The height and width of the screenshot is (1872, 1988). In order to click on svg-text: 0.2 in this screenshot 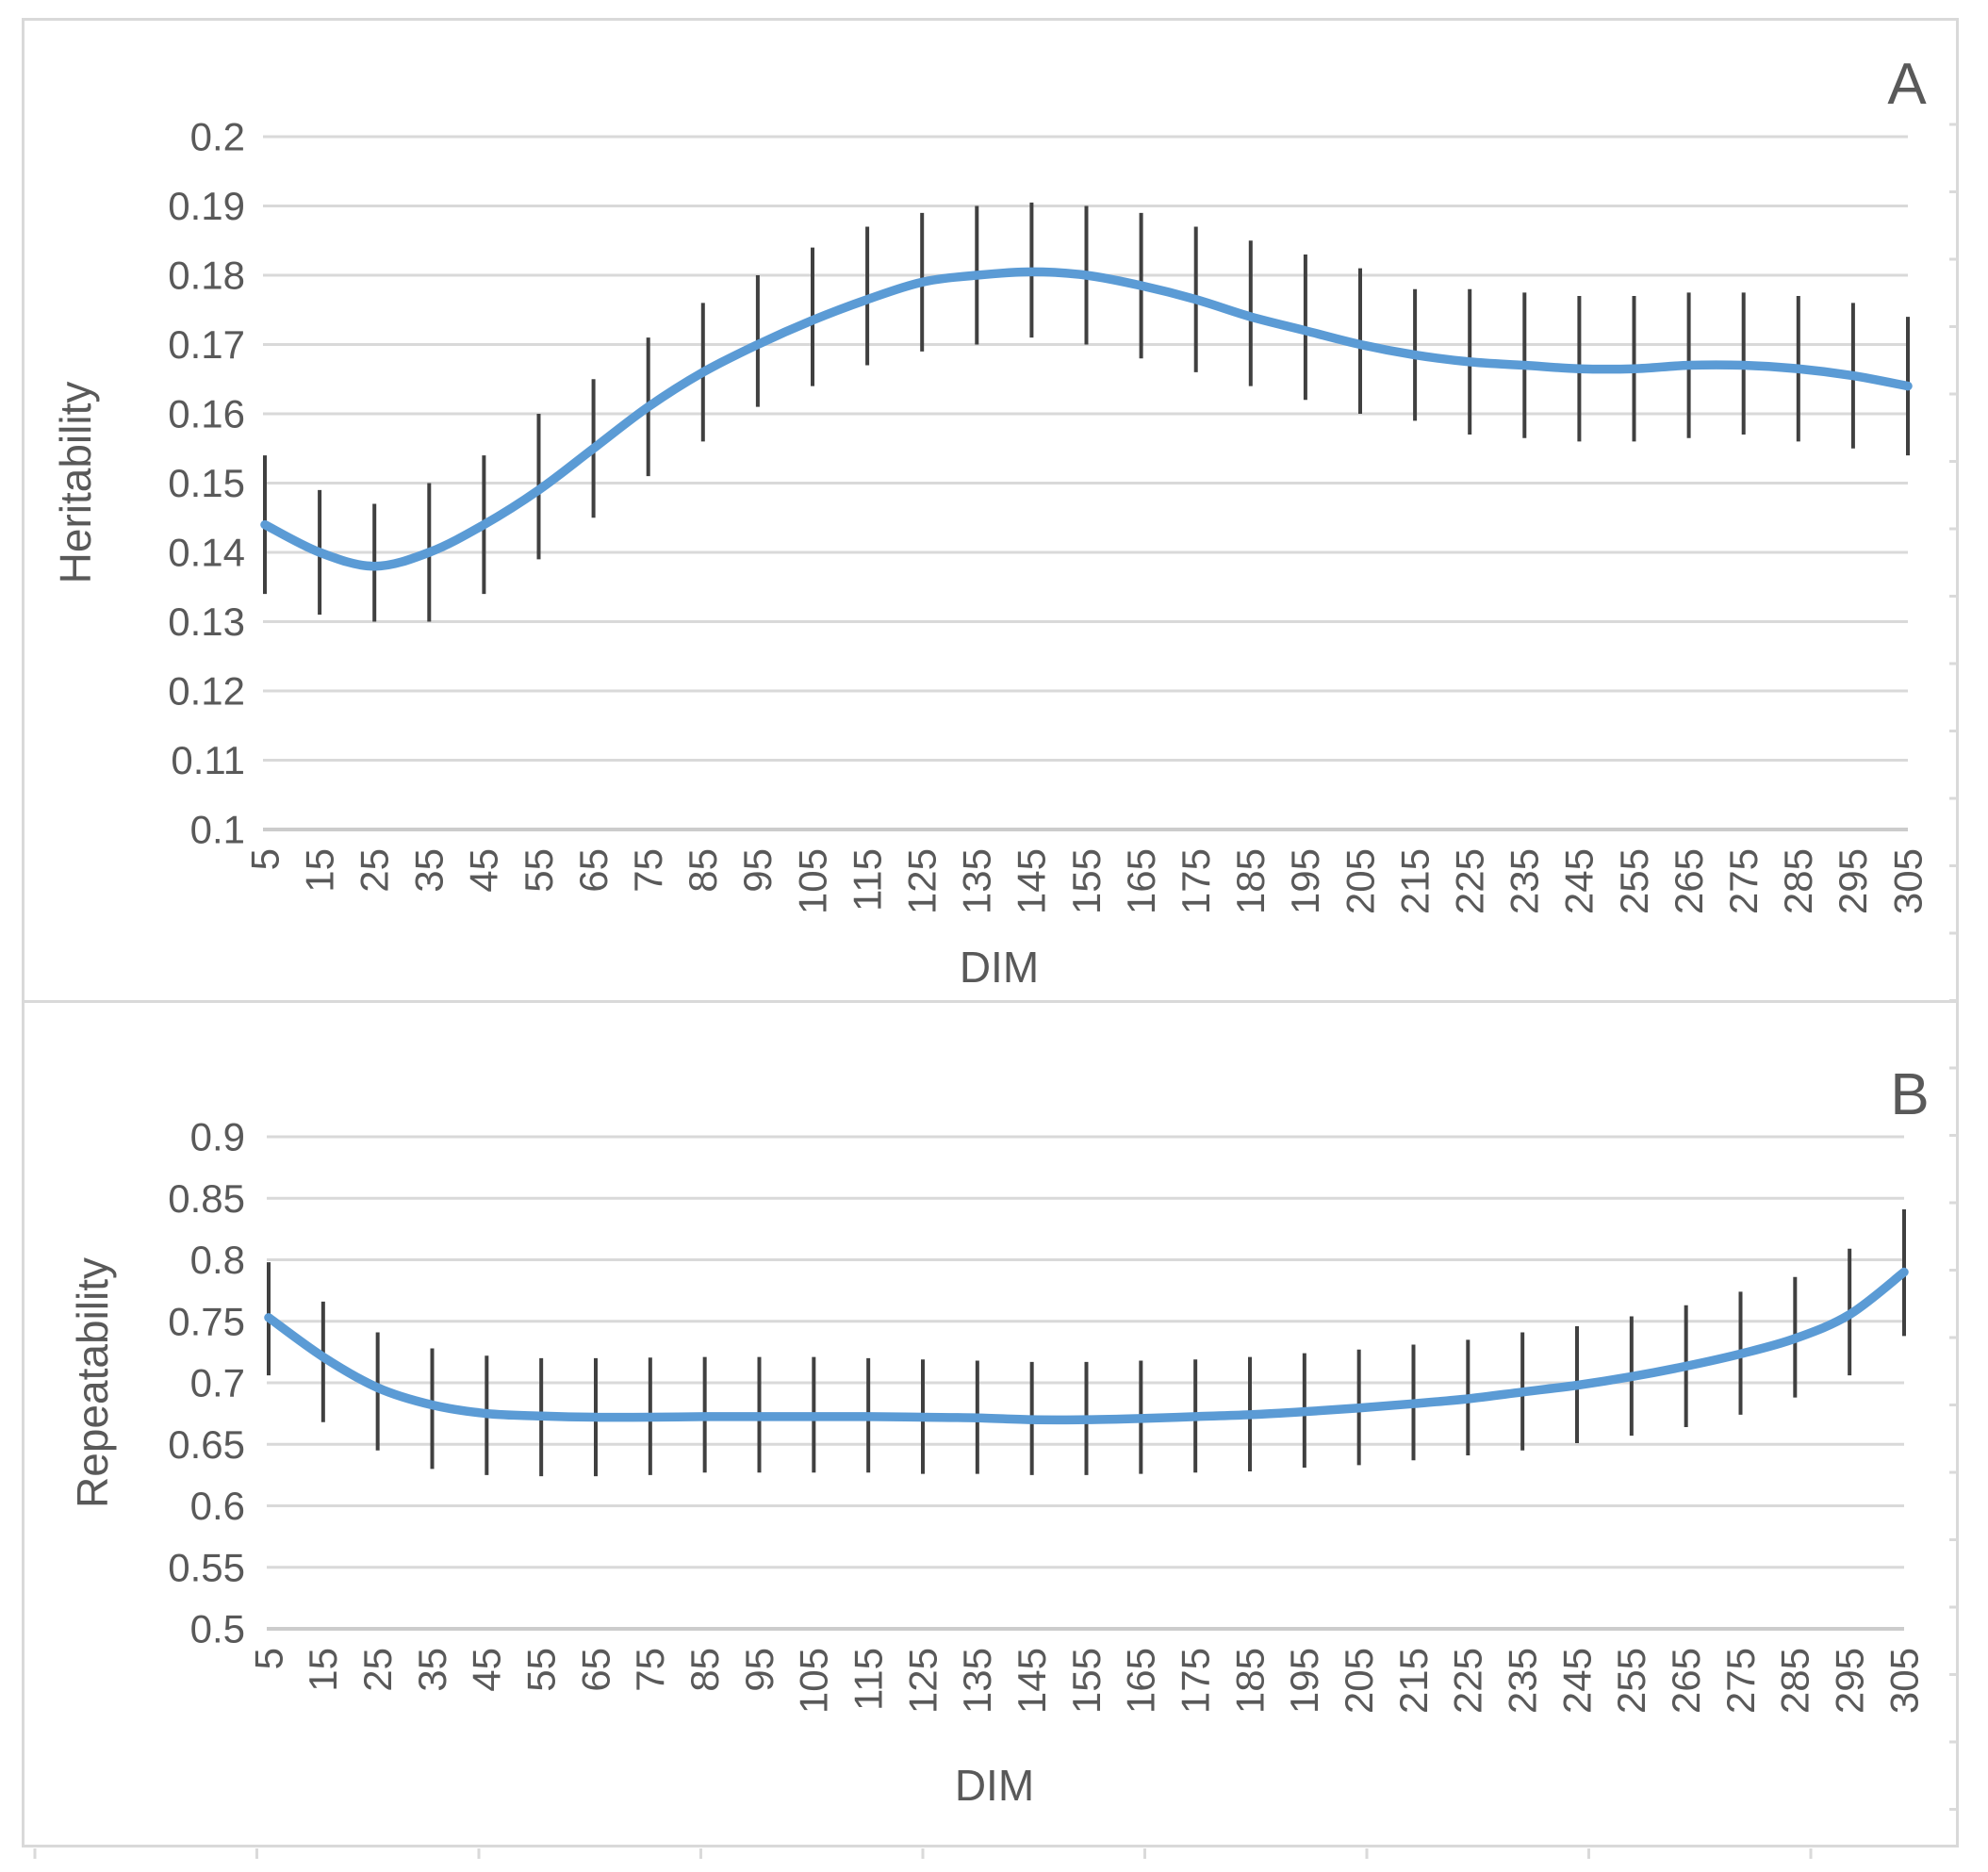, I will do `click(217, 137)`.